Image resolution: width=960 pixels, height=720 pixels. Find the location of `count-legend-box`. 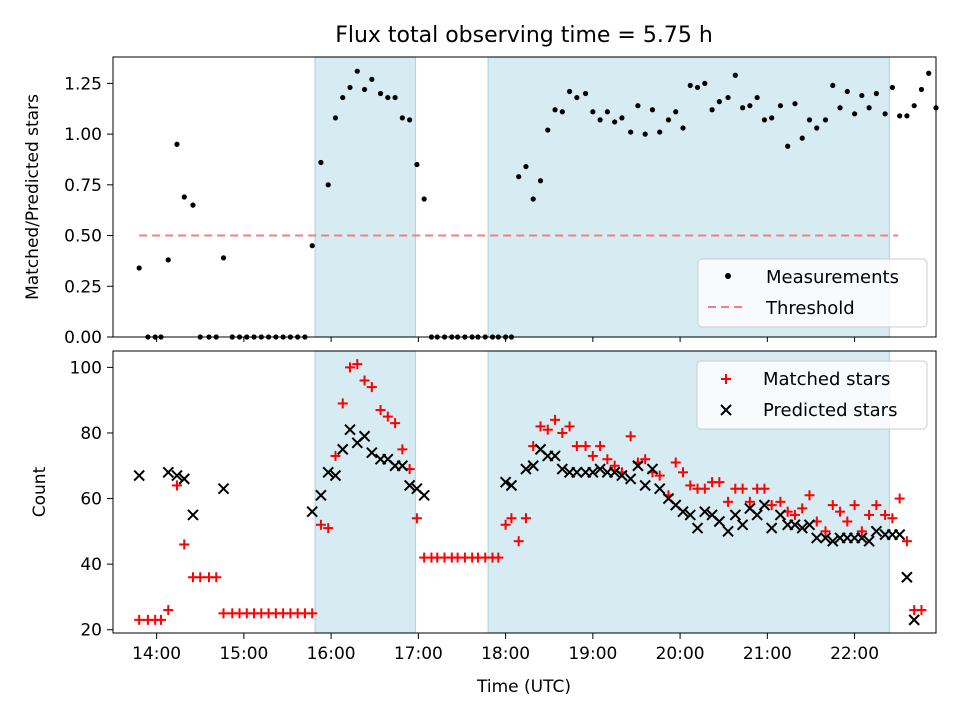

count-legend-box is located at coordinates (812, 395).